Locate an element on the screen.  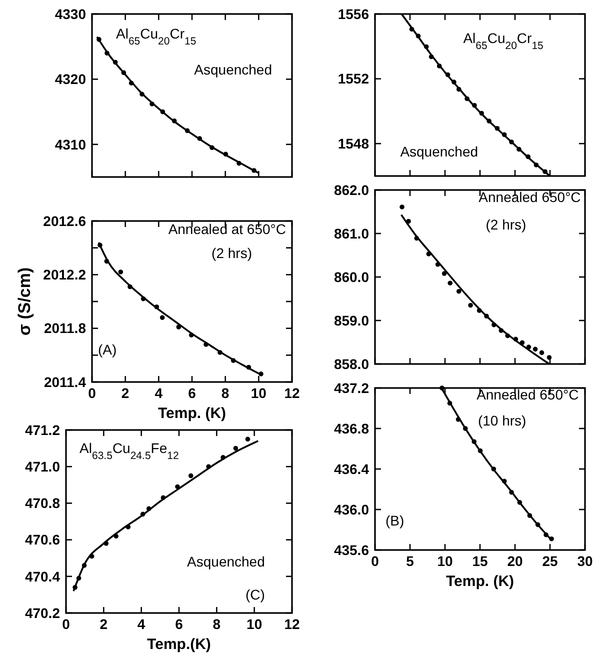
y-tick-label: 470.8 is located at coordinates (42, 503).